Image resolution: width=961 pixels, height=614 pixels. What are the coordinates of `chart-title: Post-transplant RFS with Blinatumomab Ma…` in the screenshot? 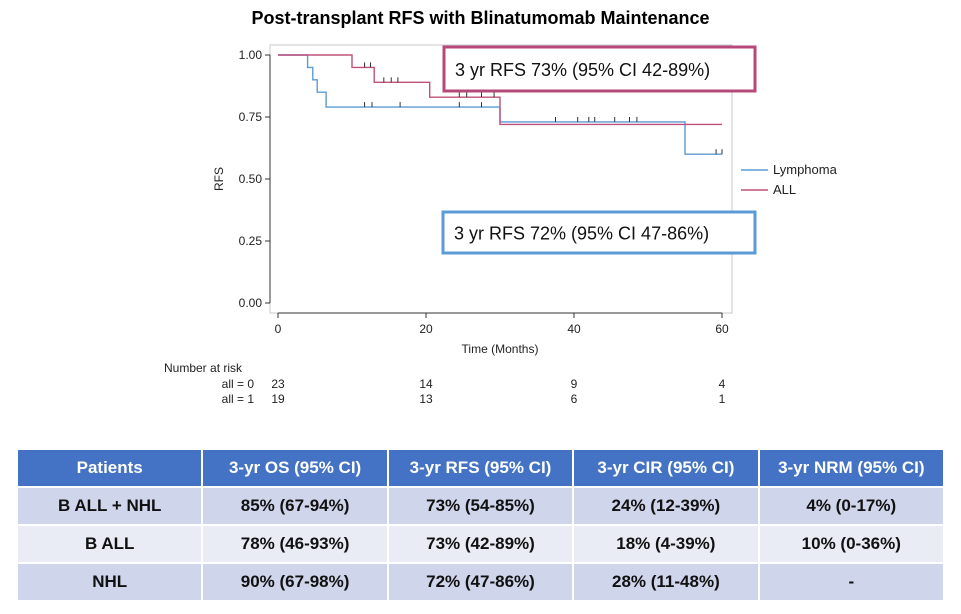 It's located at (480, 18).